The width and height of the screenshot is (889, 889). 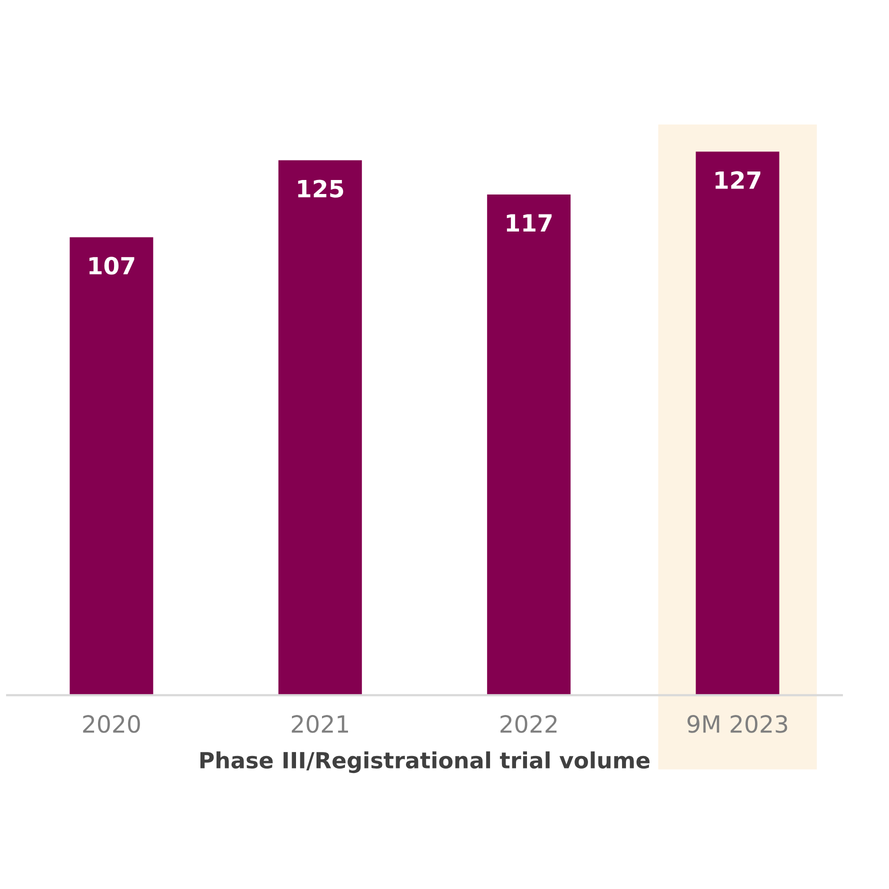 I want to click on x-tick-label: 9M 2023, so click(x=738, y=724).